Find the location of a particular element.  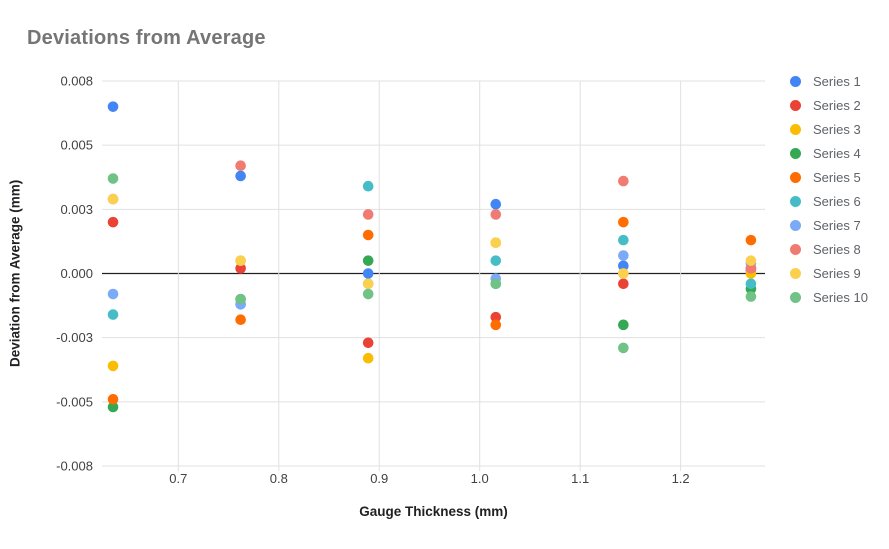

legend-label: Series 4 is located at coordinates (837, 153).